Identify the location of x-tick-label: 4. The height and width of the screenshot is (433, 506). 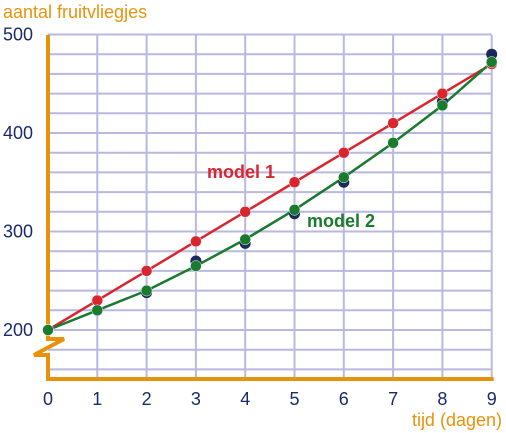
(245, 399).